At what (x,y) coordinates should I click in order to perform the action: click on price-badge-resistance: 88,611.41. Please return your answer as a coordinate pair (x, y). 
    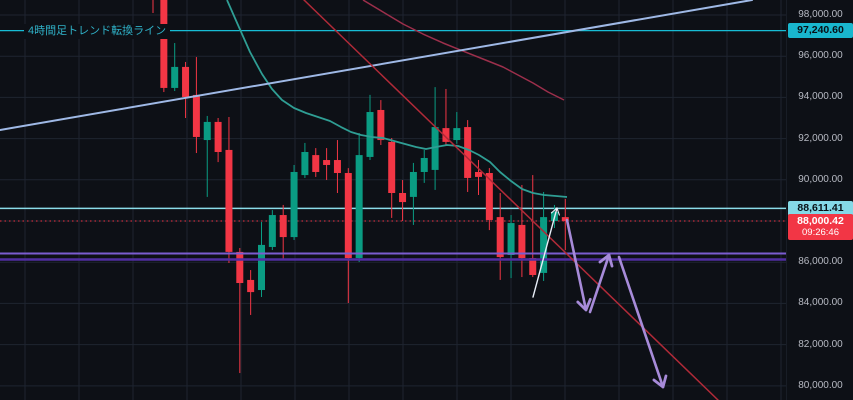
    Looking at the image, I should click on (820, 208).